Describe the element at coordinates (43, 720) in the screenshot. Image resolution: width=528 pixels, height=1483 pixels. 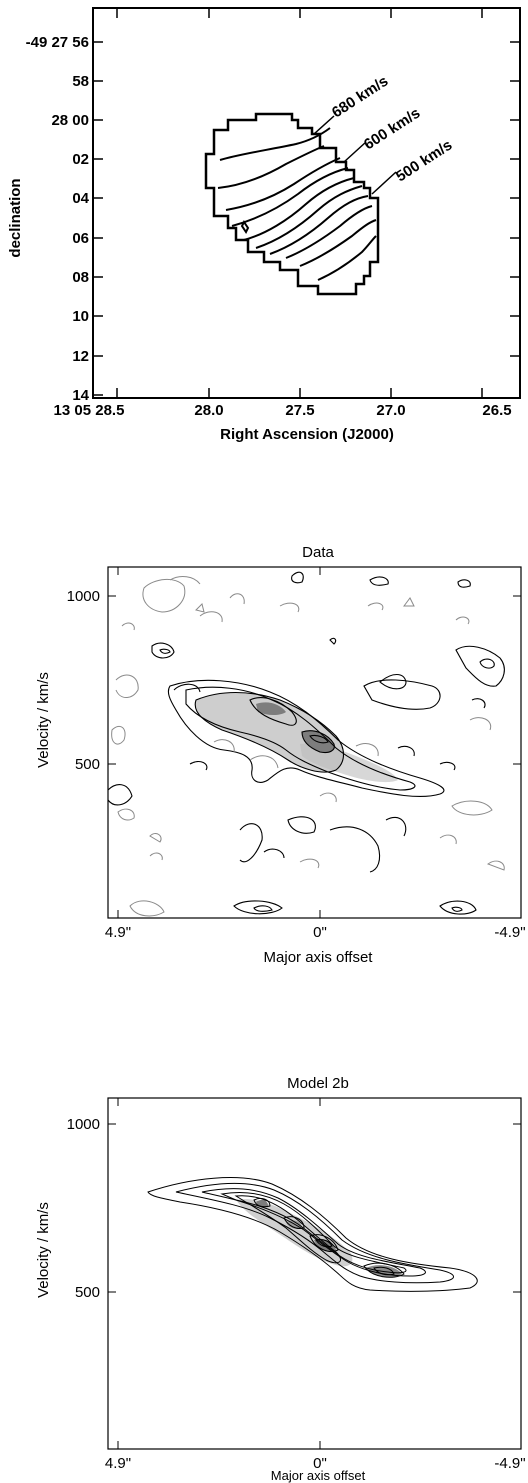
I see `panel2-ylabel: Velocity / km/s` at that location.